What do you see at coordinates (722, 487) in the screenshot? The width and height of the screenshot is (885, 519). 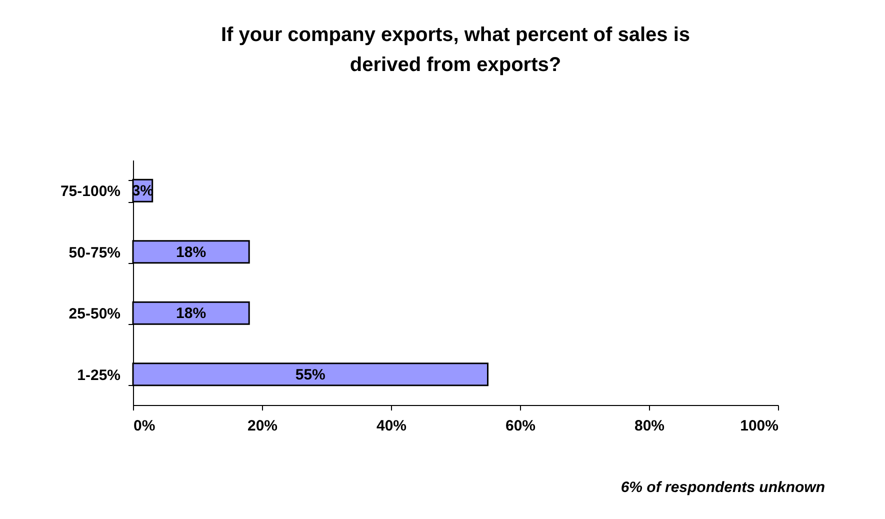 I see `text: 6% of respondents unknown` at bounding box center [722, 487].